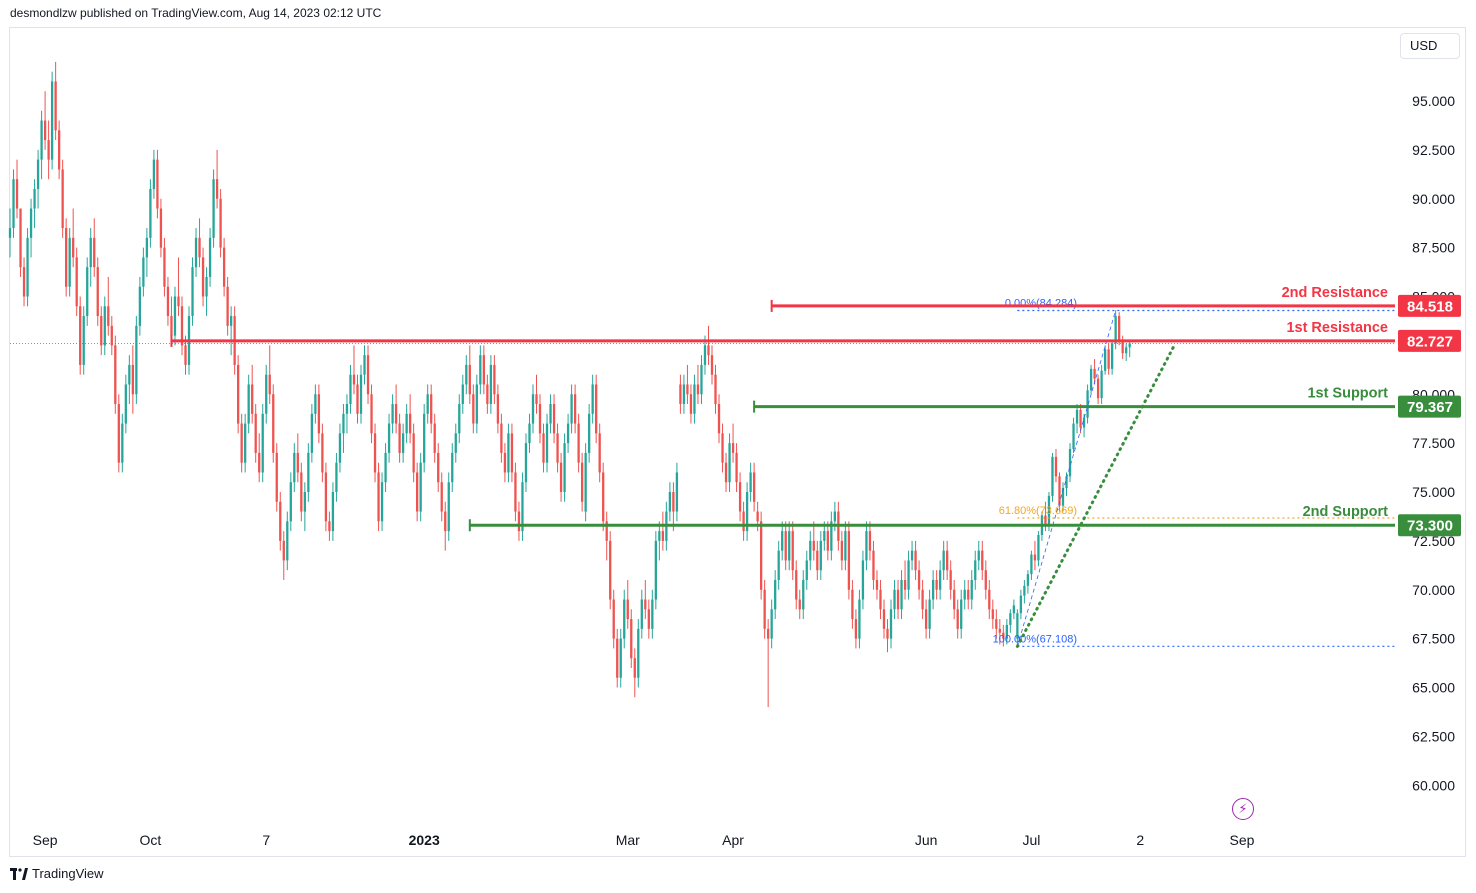 Image resolution: width=1476 pixels, height=893 pixels. I want to click on tradingview-logo-icon, so click(19, 873).